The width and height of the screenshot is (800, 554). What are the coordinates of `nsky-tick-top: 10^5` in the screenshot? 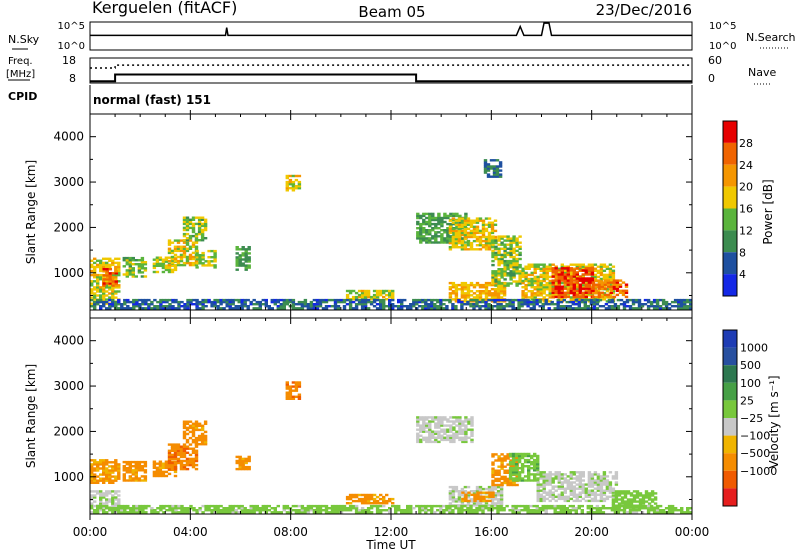 It's located at (71, 26).